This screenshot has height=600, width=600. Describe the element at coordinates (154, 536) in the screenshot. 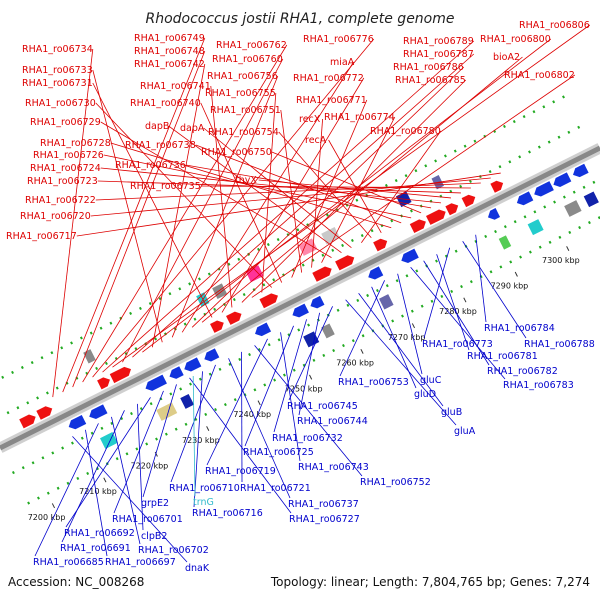

I see `reverse-label-26: clpB2` at that location.